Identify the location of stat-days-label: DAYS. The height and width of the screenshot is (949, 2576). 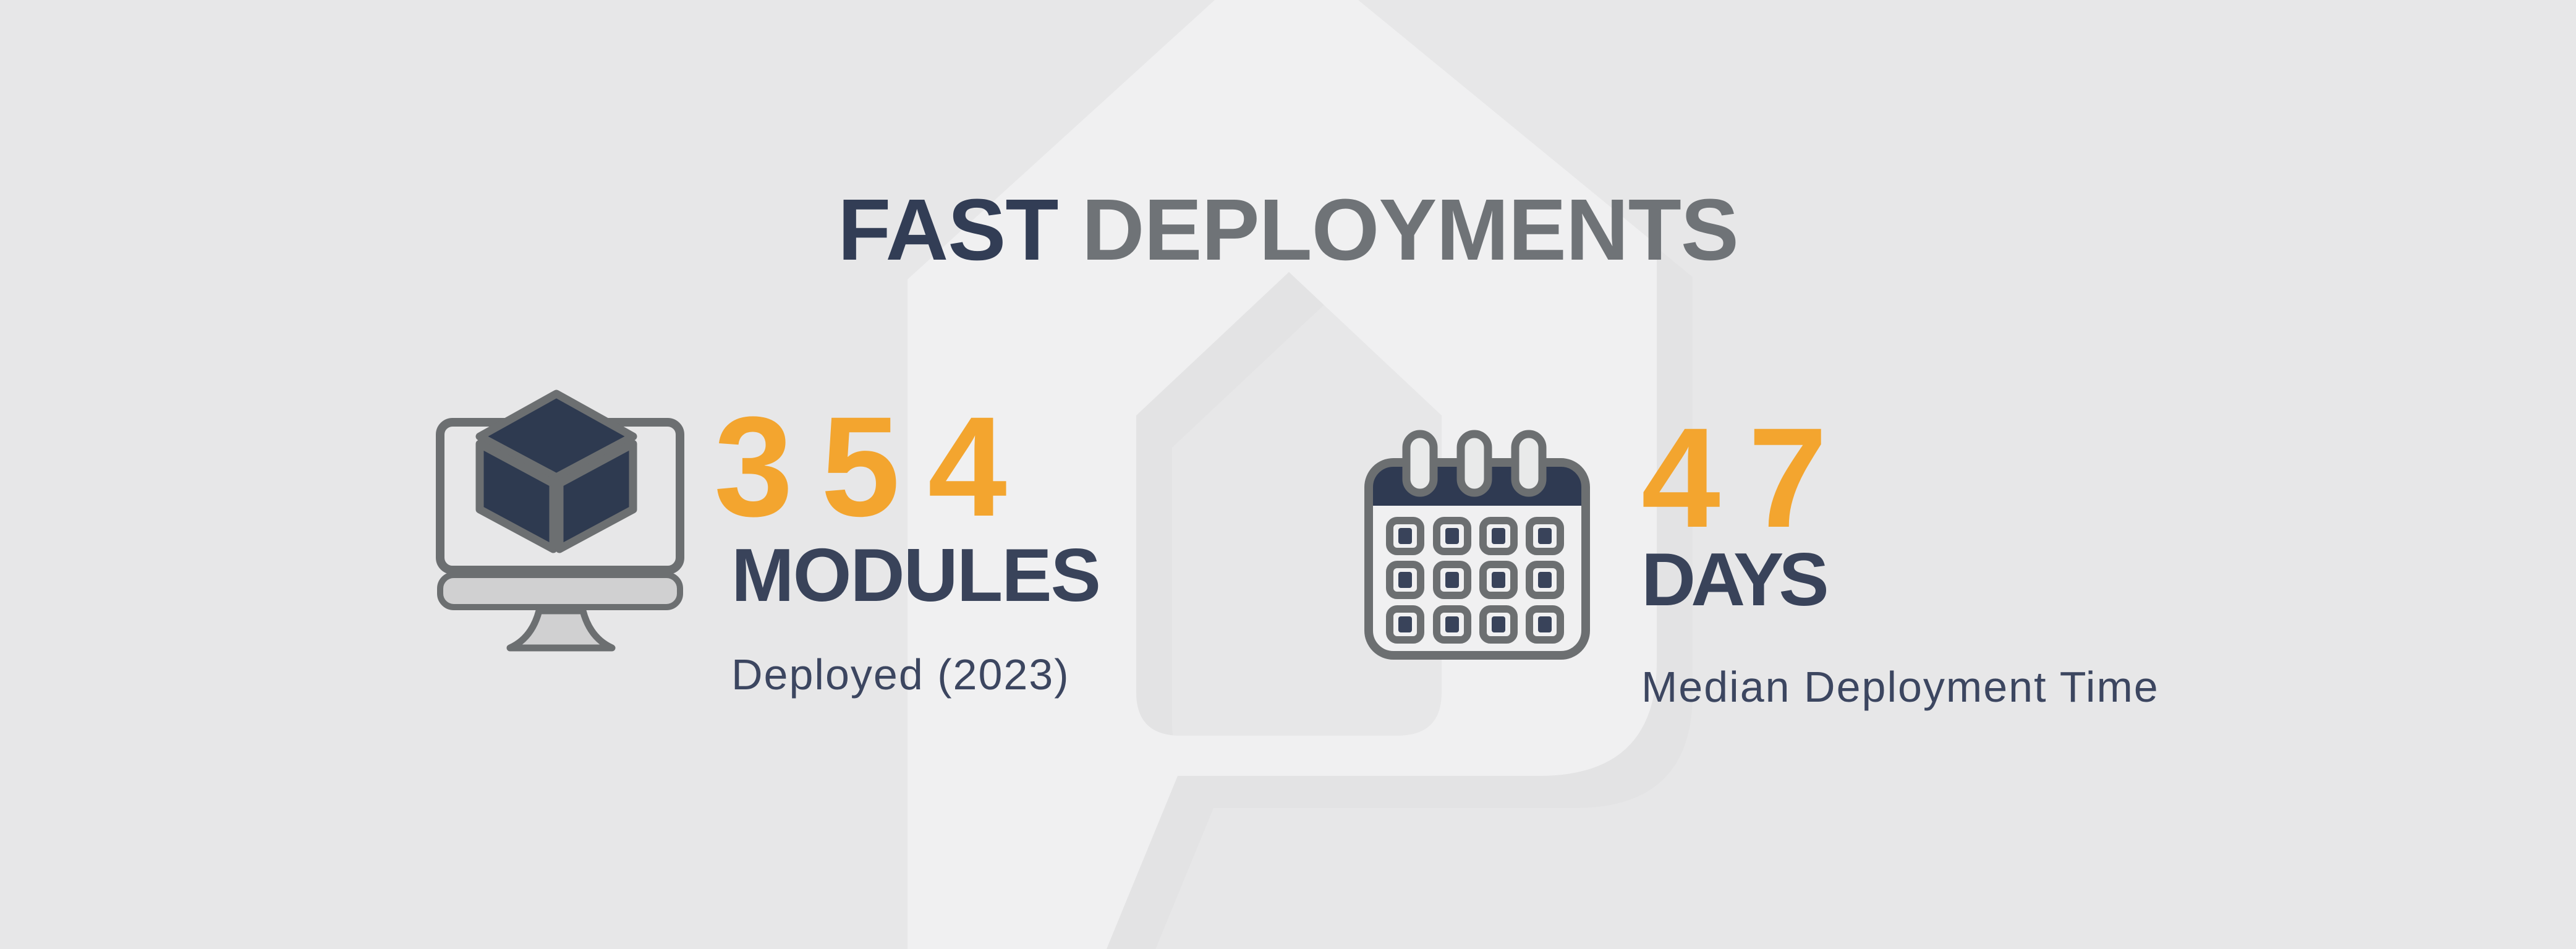
(1735, 579).